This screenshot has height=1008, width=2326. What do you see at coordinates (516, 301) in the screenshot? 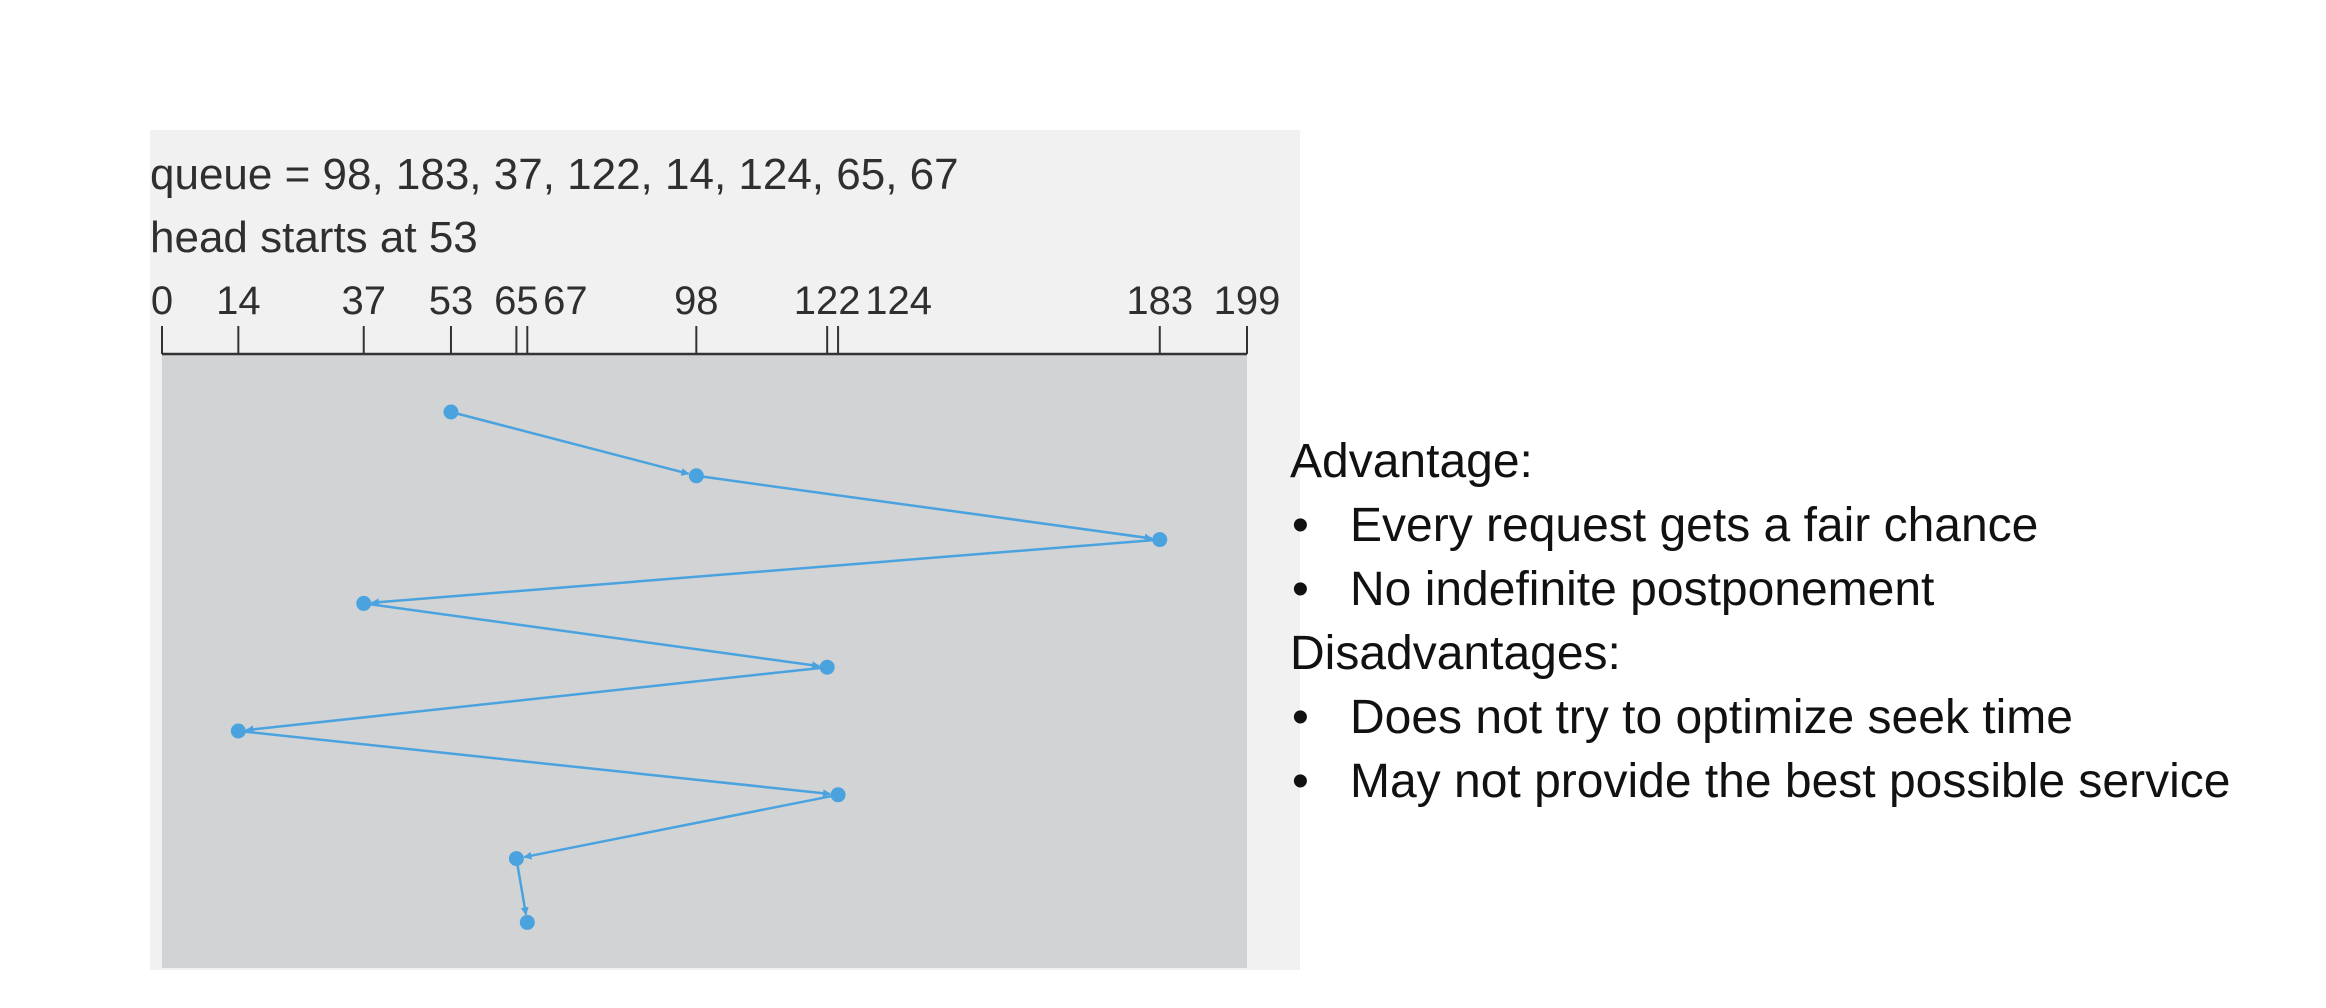
I see `tick-label: 65` at bounding box center [516, 301].